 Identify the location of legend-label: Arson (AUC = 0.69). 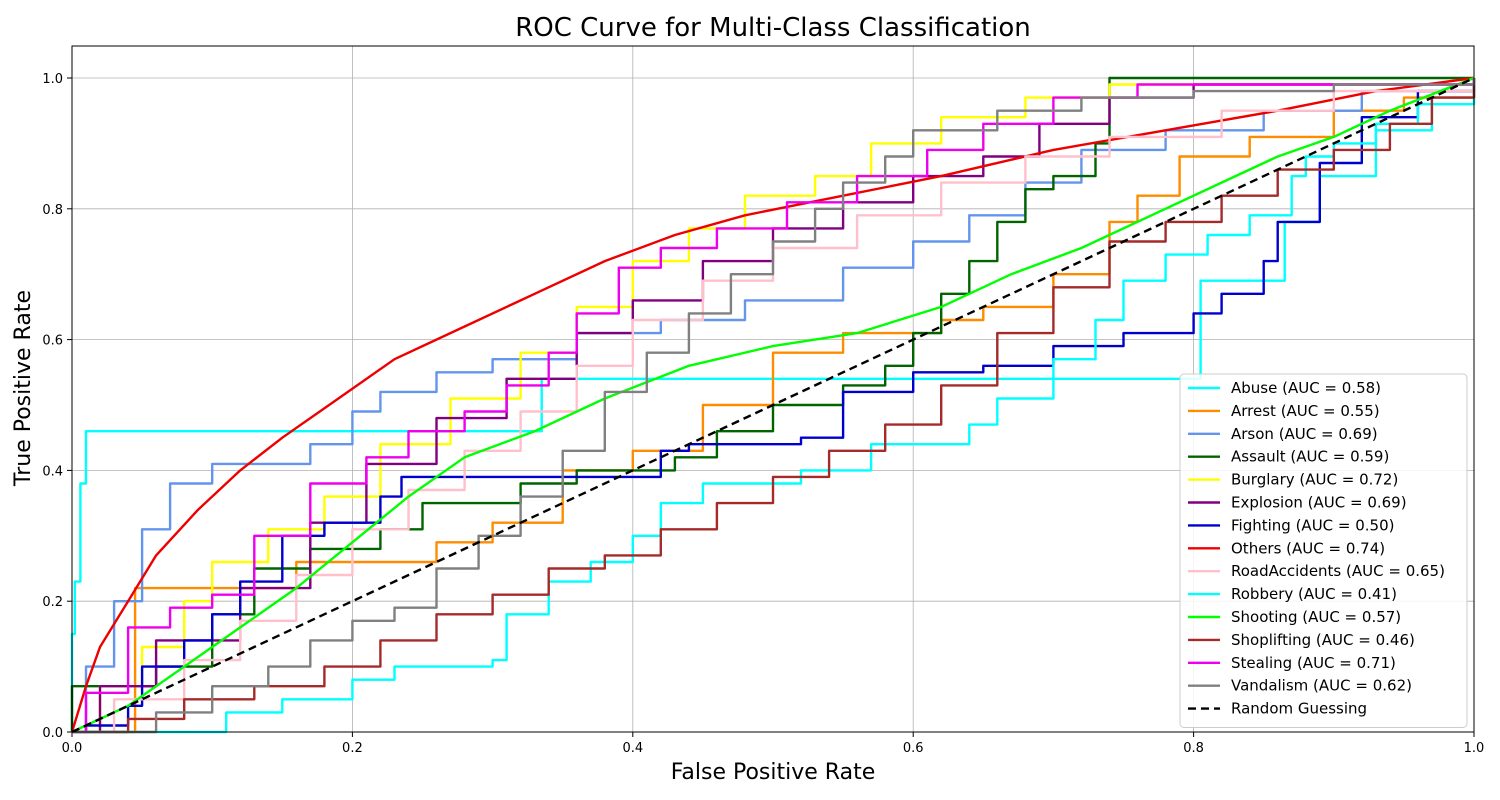
(1304, 434).